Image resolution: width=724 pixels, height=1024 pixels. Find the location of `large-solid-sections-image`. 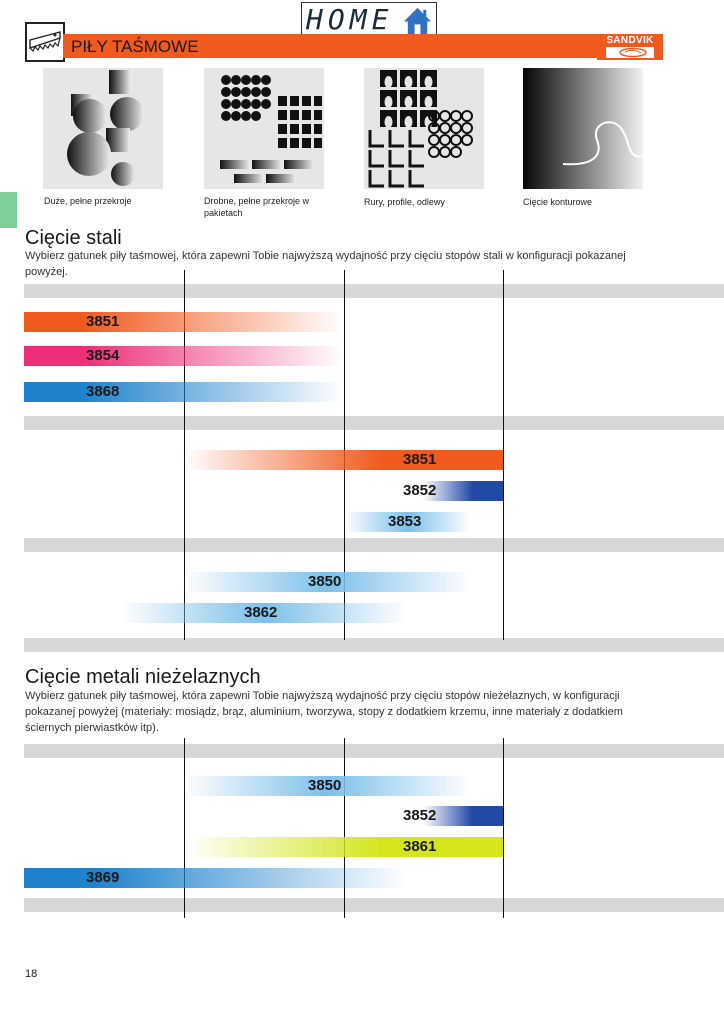

large-solid-sections-image is located at coordinates (103, 128).